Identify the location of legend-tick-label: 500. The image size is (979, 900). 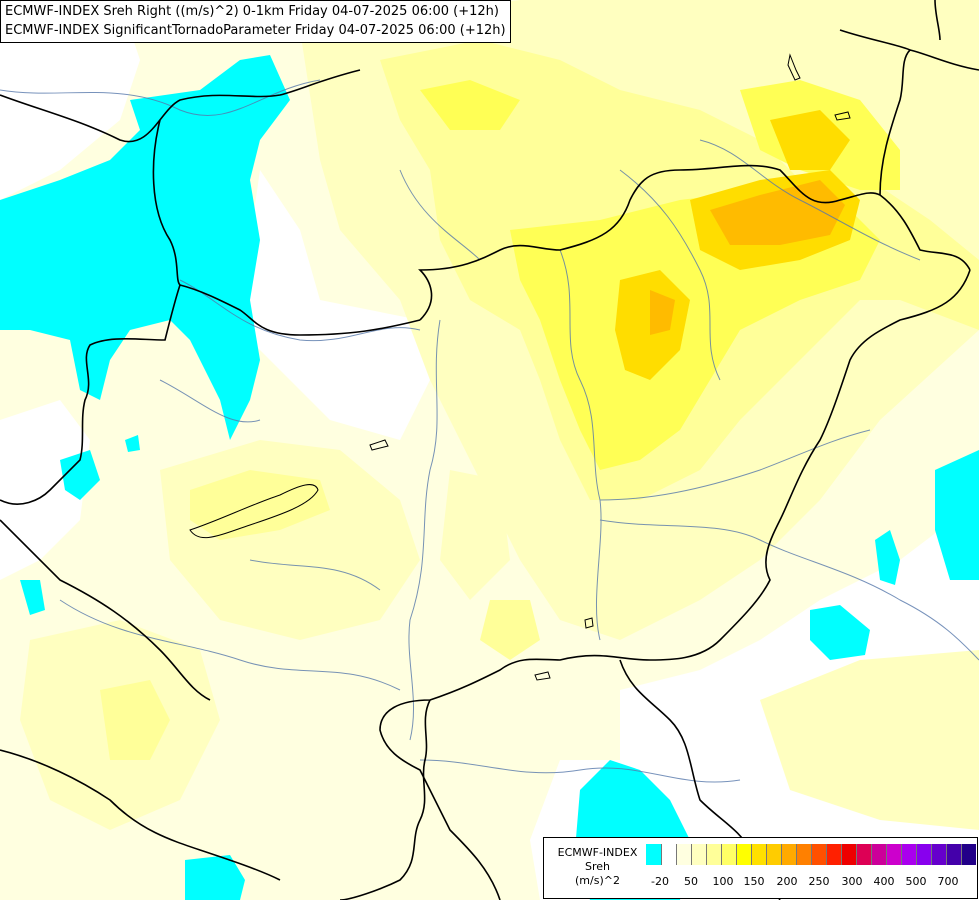
(916, 881).